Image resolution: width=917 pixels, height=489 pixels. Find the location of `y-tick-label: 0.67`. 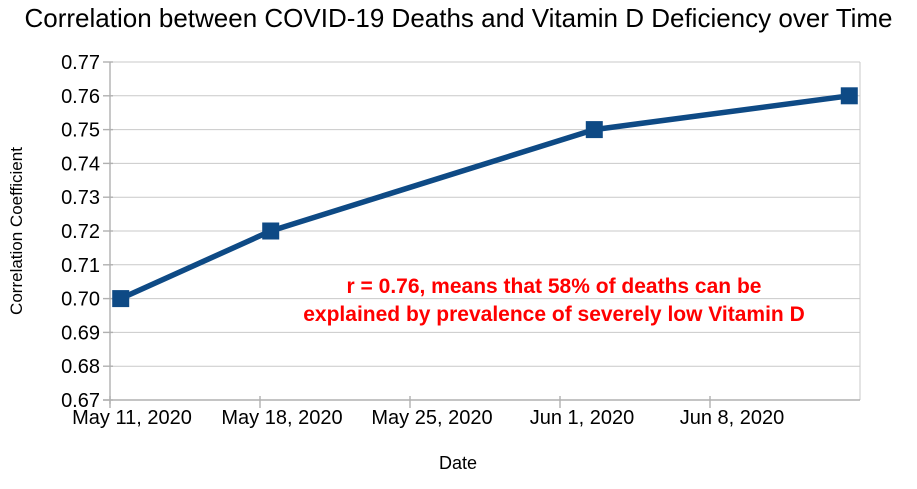

y-tick-label: 0.67 is located at coordinates (80, 401).